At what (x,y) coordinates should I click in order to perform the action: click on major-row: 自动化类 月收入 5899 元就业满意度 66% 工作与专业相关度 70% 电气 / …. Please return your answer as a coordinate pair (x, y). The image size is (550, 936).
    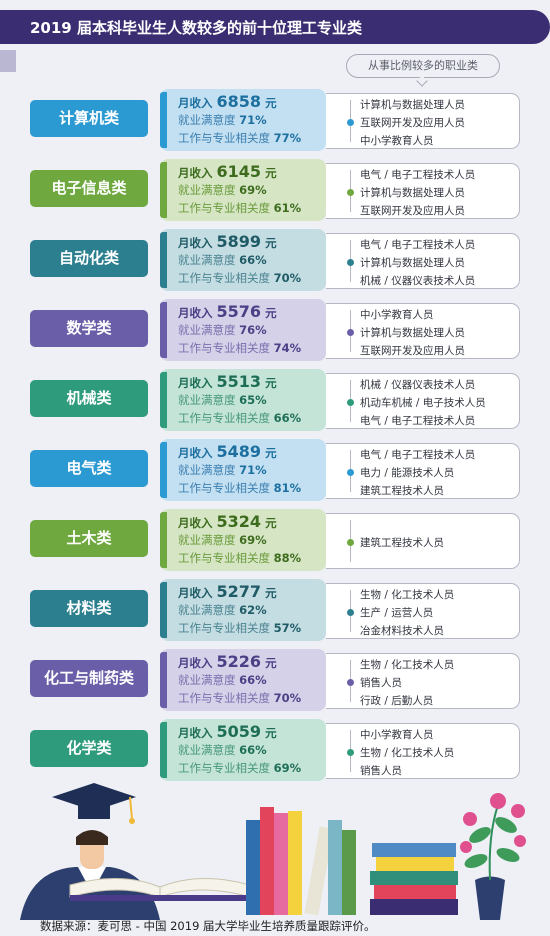
    Looking at the image, I should click on (275, 261).